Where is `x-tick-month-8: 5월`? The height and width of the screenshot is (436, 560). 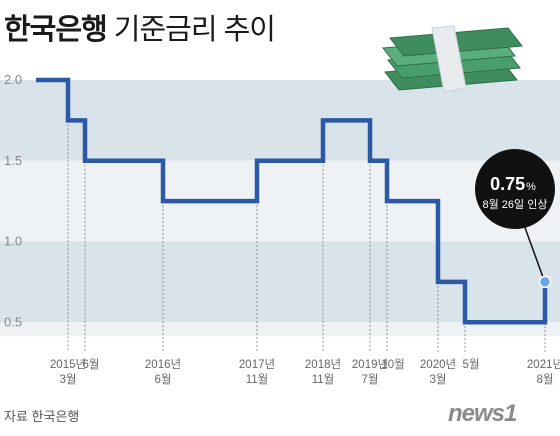 x-tick-month-8: 5월 is located at coordinates (471, 364).